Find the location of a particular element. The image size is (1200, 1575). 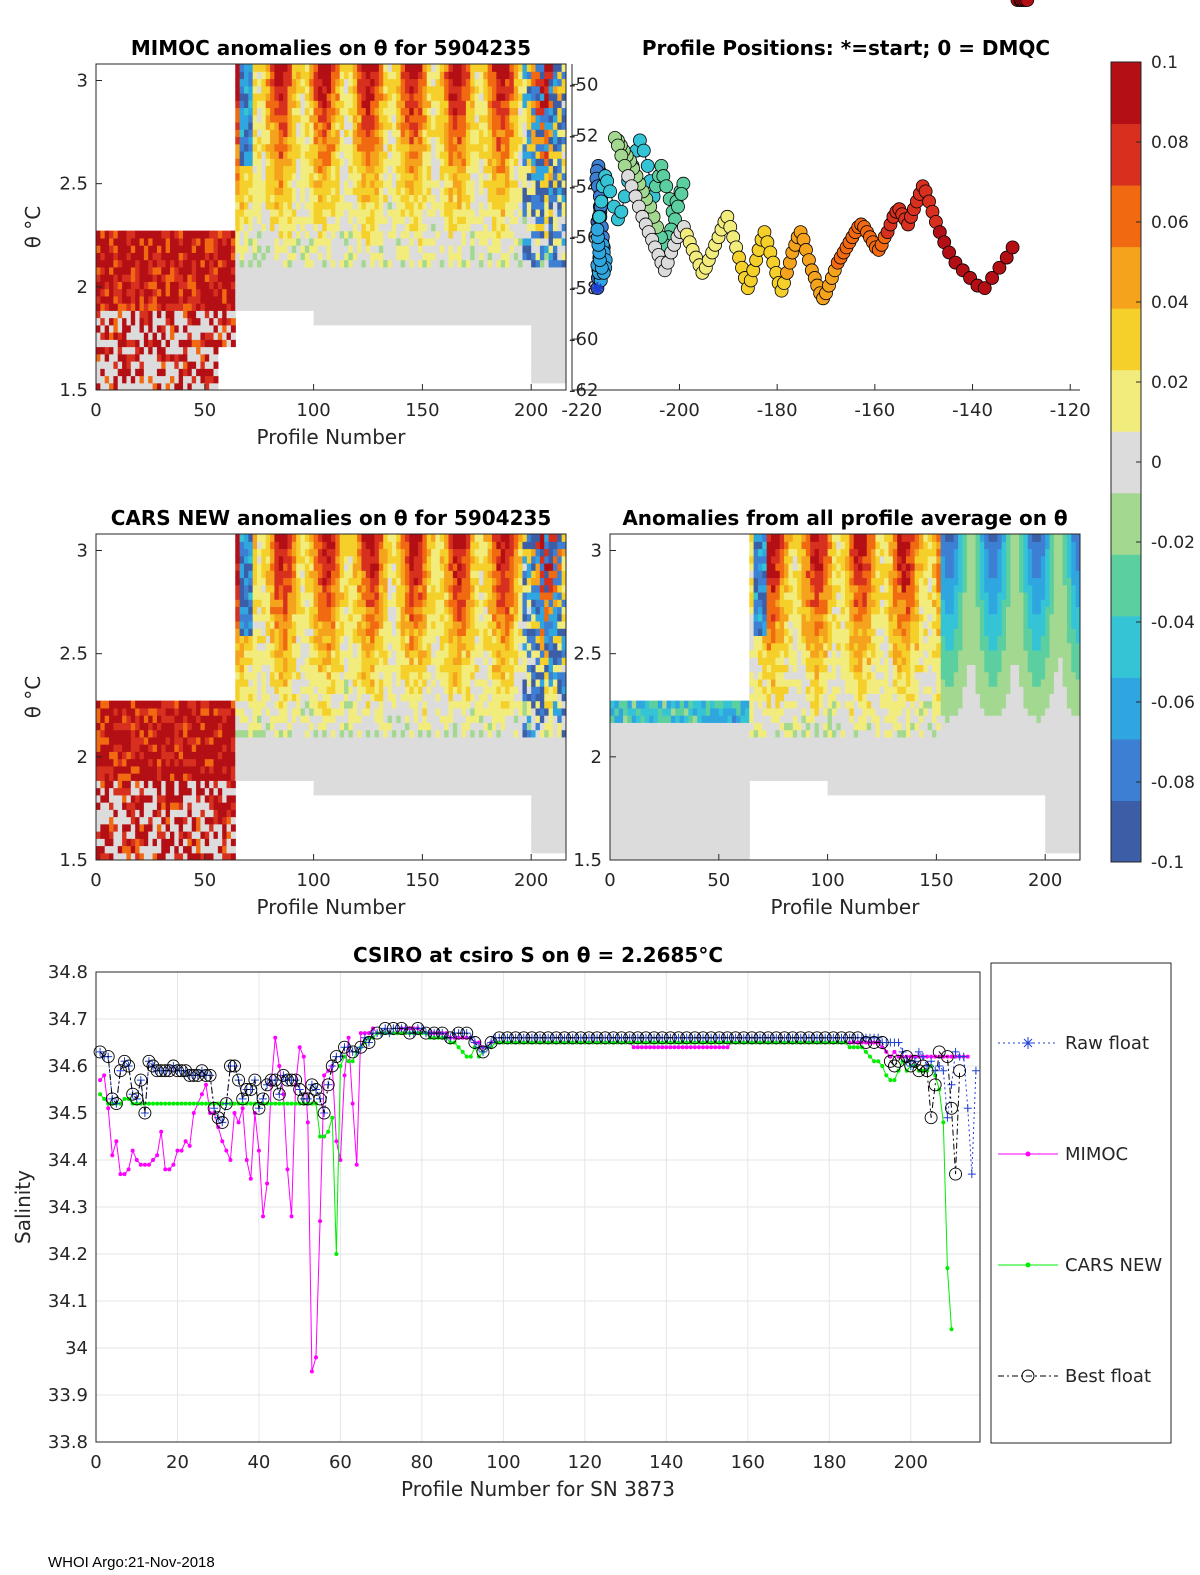

y-tick-label: -60 is located at coordinates (583, 339).